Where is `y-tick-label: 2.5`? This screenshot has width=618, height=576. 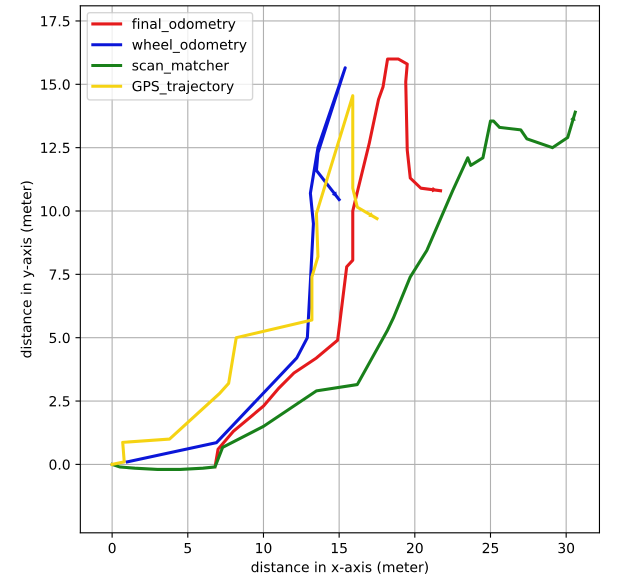
y-tick-label: 2.5 is located at coordinates (60, 401).